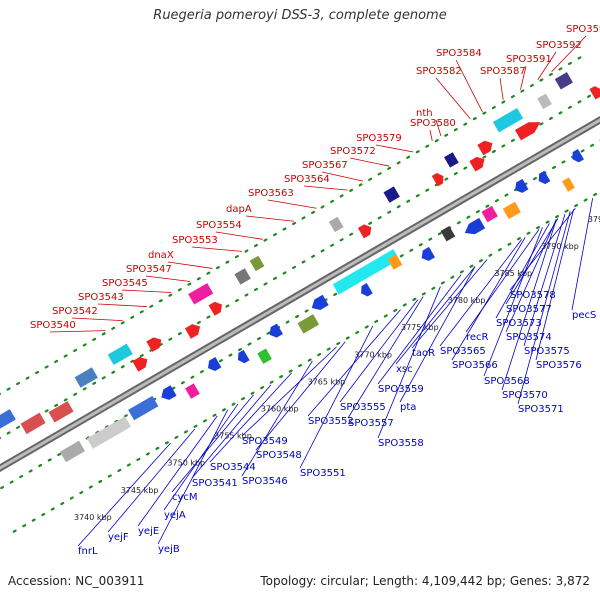 The height and width of the screenshot is (600, 600). I want to click on gene-label-top: SPO3591, so click(529, 59).